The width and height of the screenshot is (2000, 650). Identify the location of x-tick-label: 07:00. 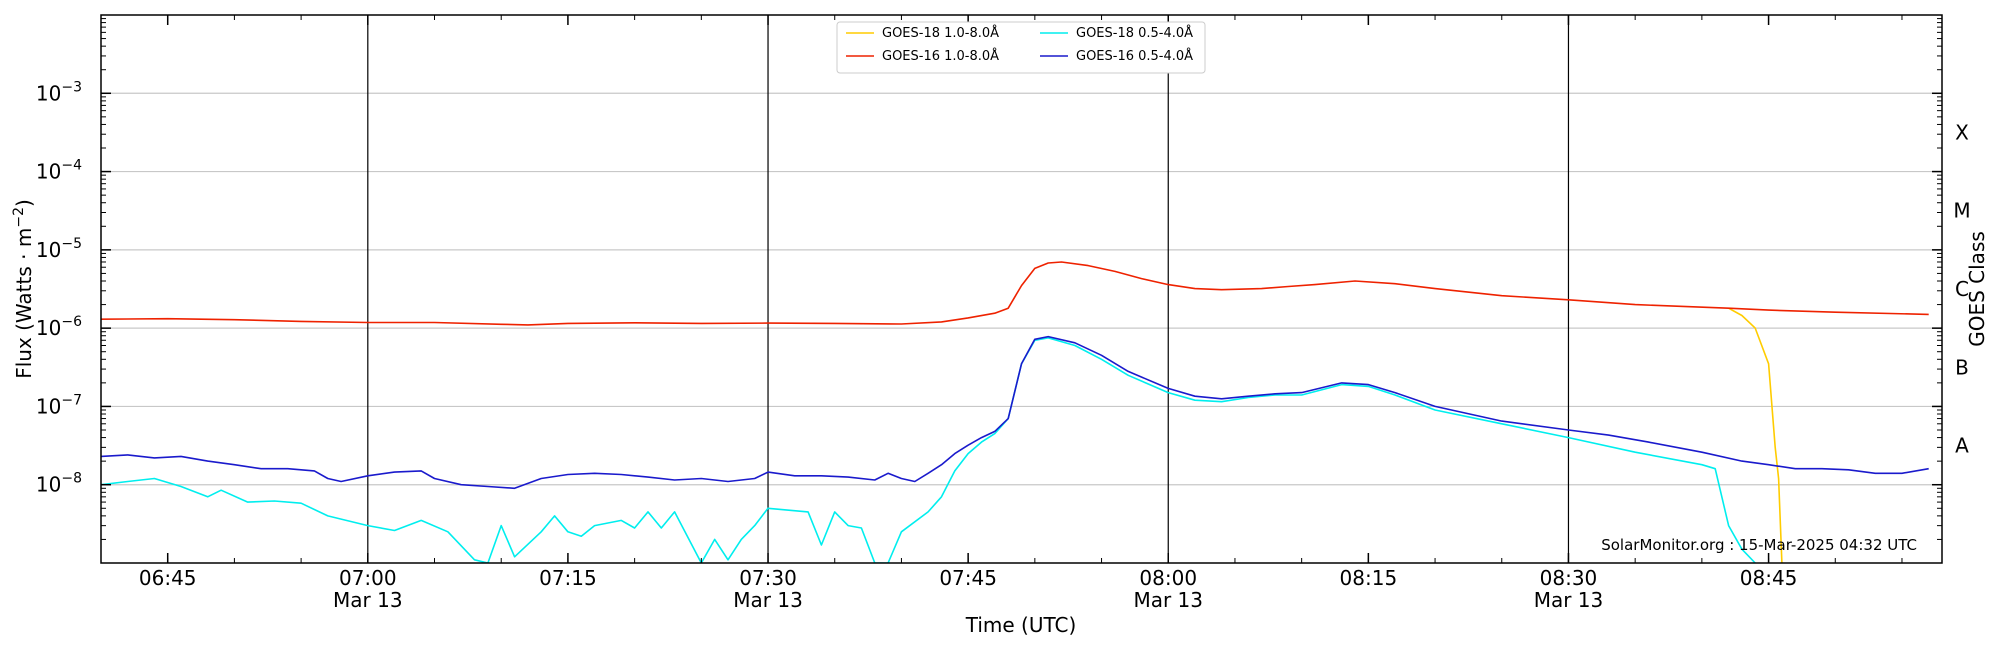
(368, 578).